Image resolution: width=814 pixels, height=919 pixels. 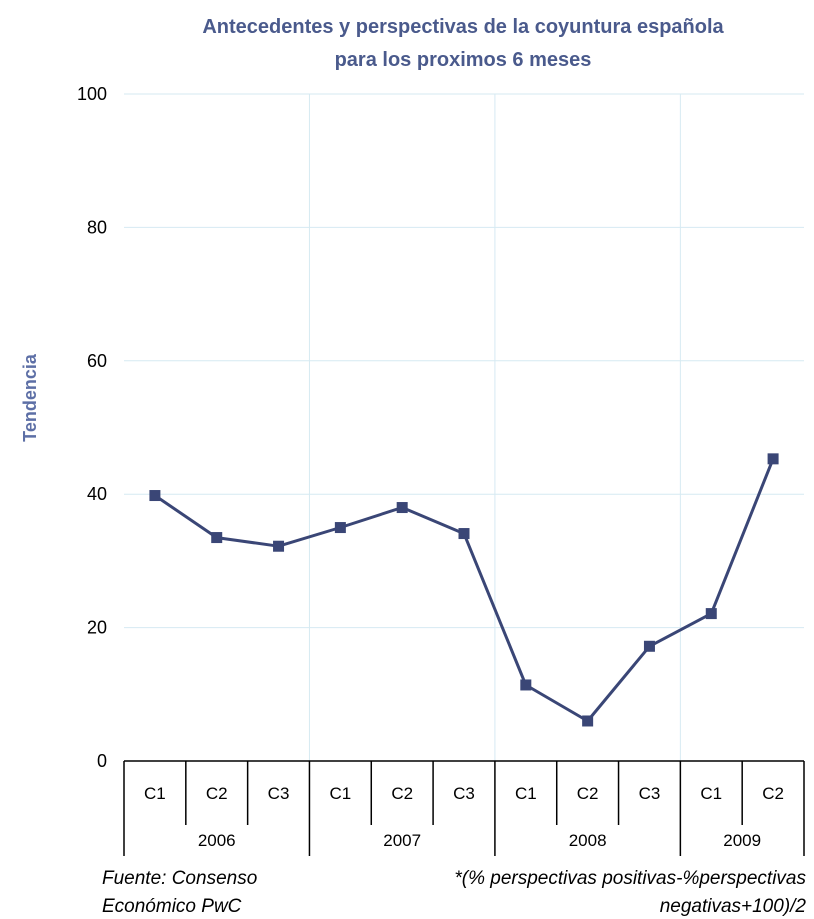 I want to click on formula-note-line2: negativas+100)/2, so click(x=733, y=906).